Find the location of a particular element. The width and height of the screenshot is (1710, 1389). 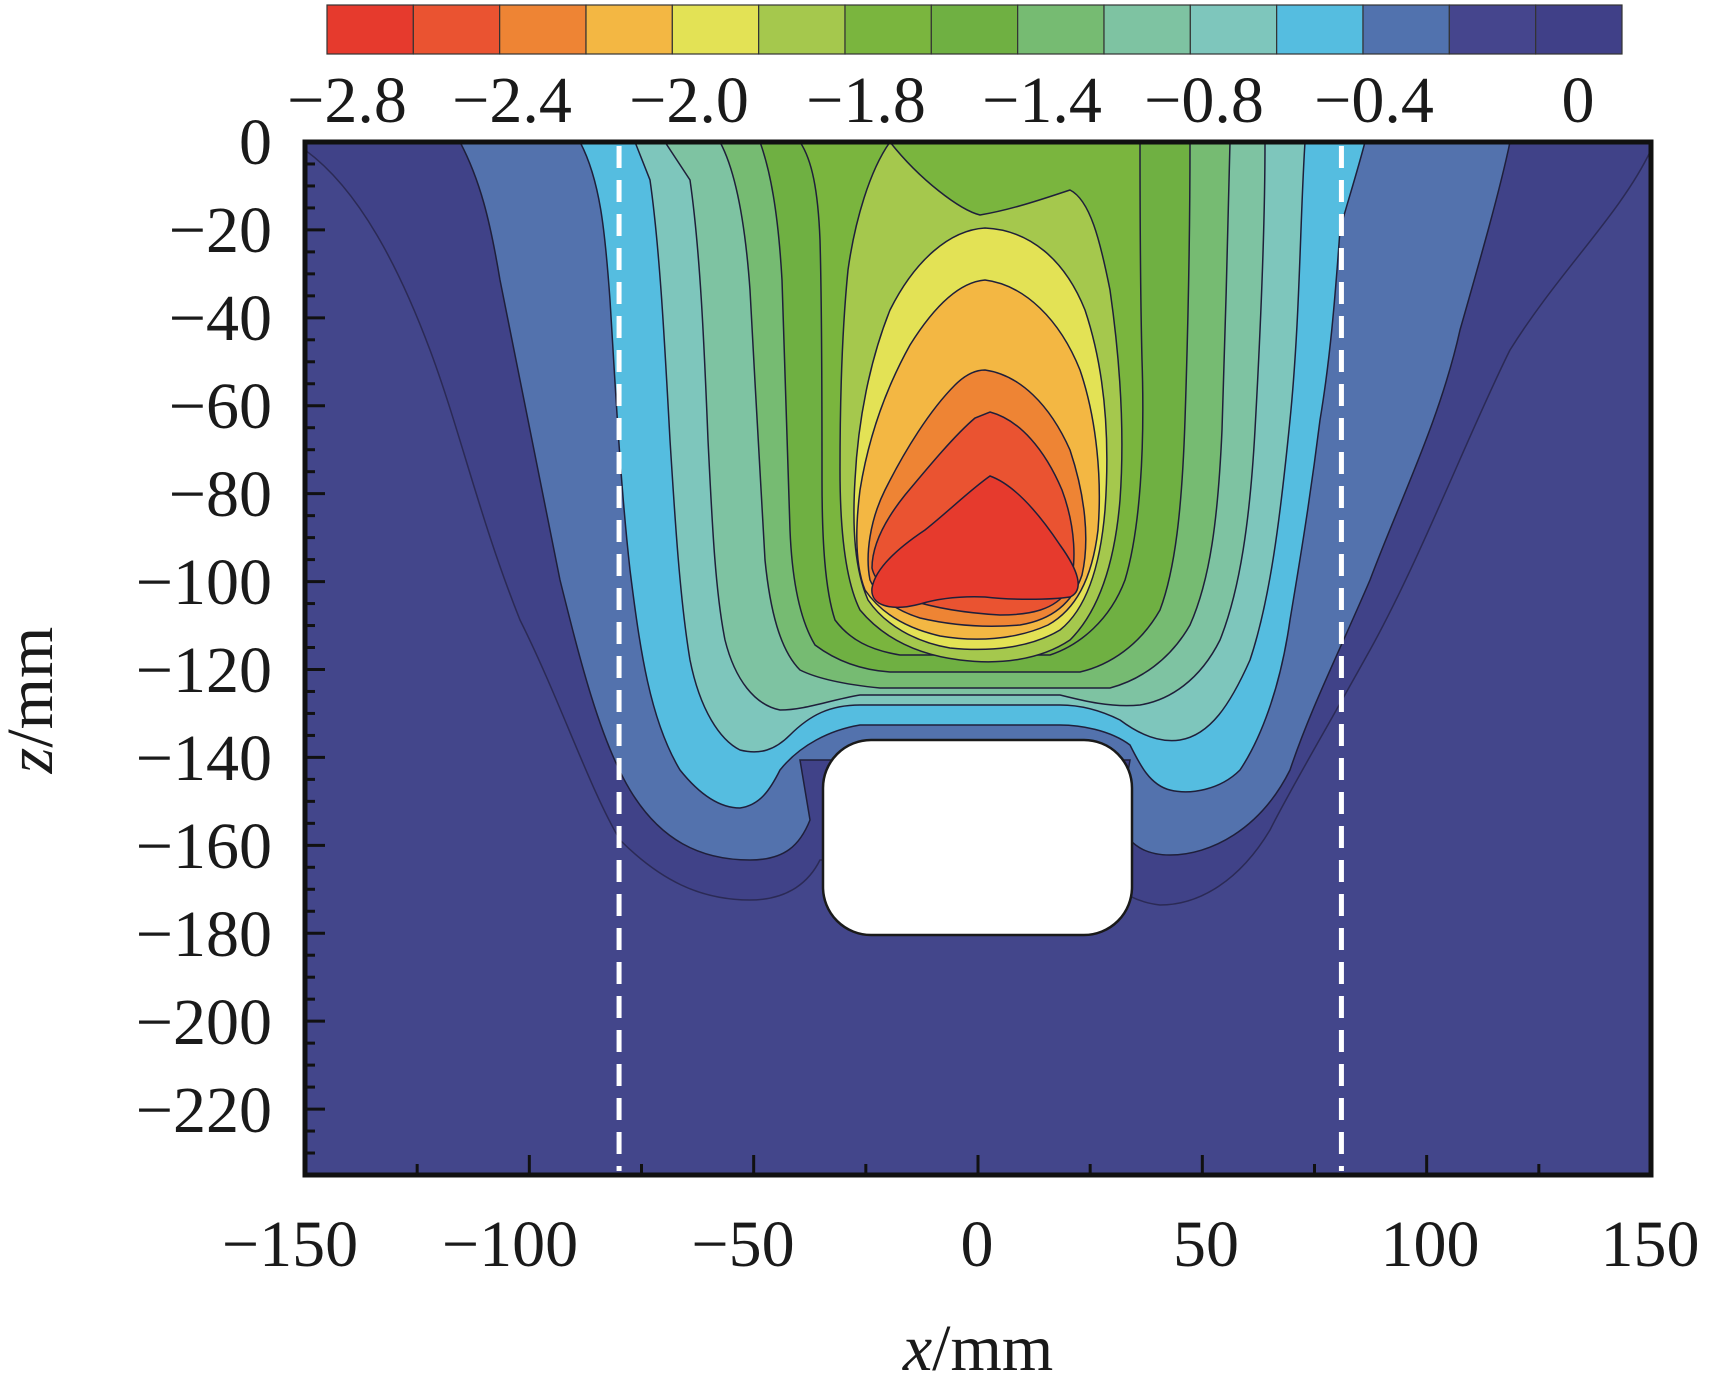

y-tick-label: −200 is located at coordinates (204, 1022).